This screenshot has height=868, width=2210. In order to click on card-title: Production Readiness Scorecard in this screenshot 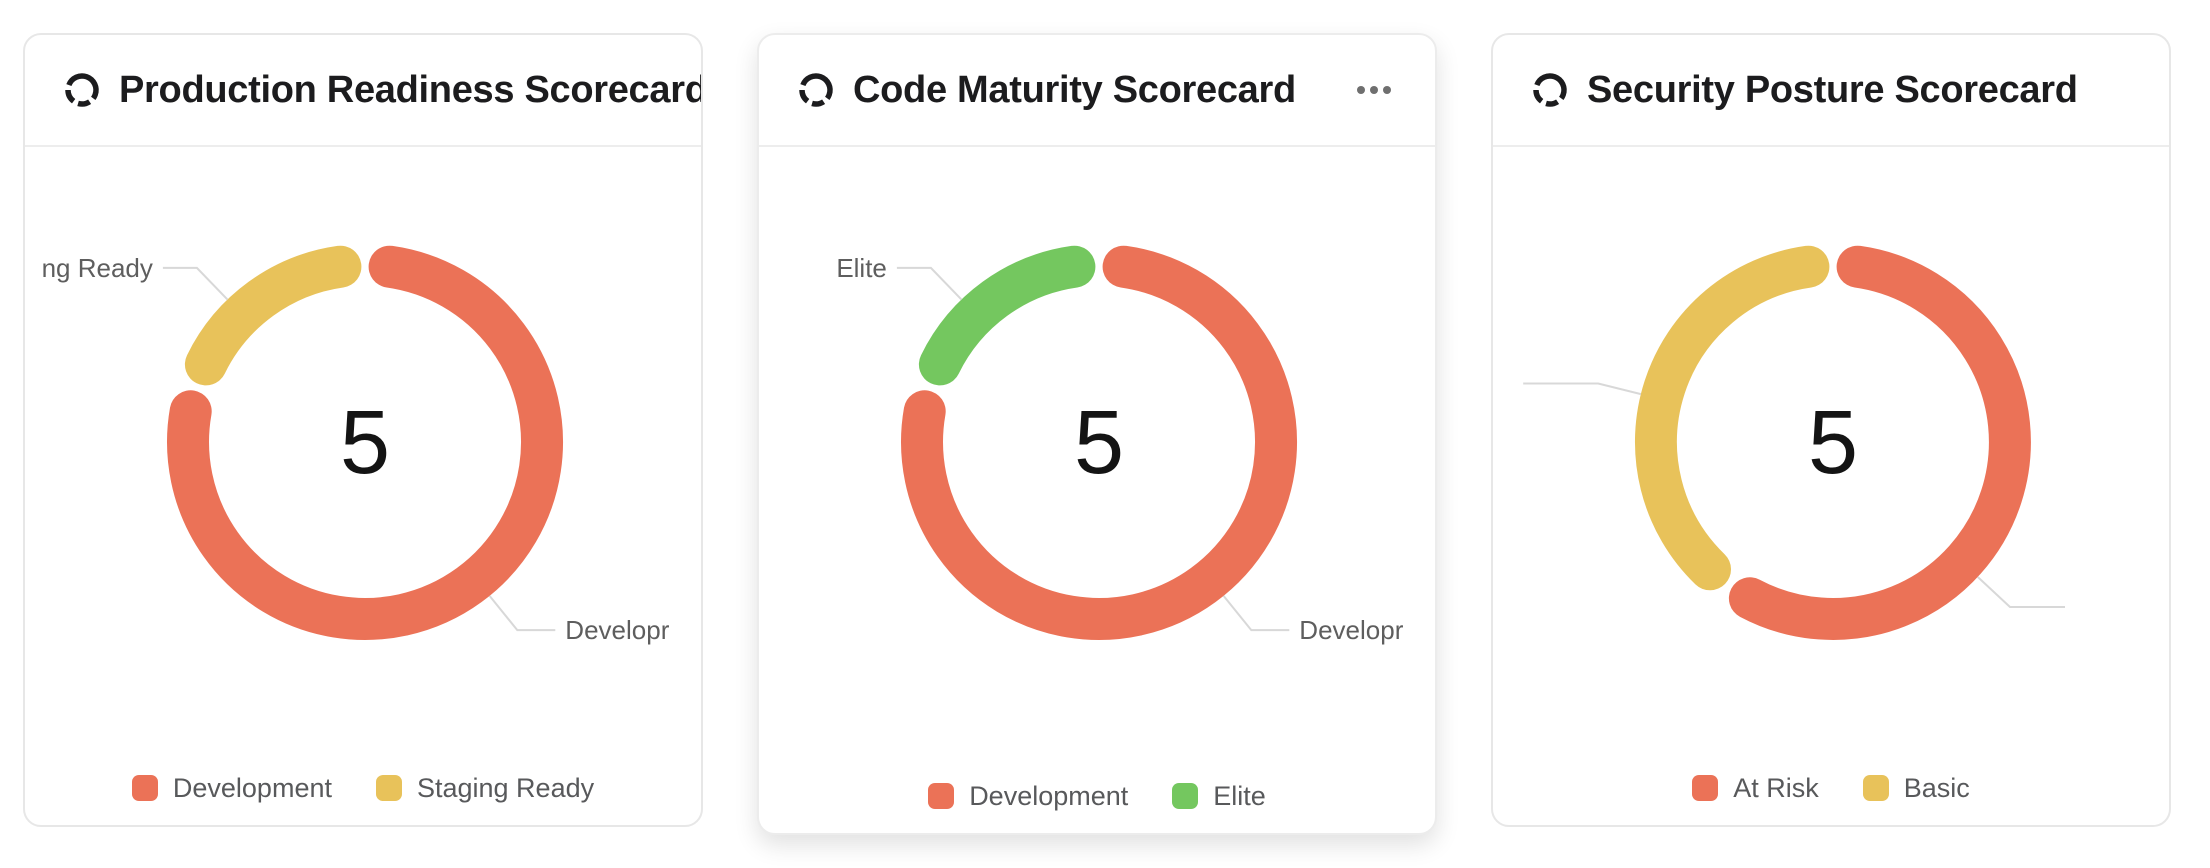, I will do `click(411, 89)`.